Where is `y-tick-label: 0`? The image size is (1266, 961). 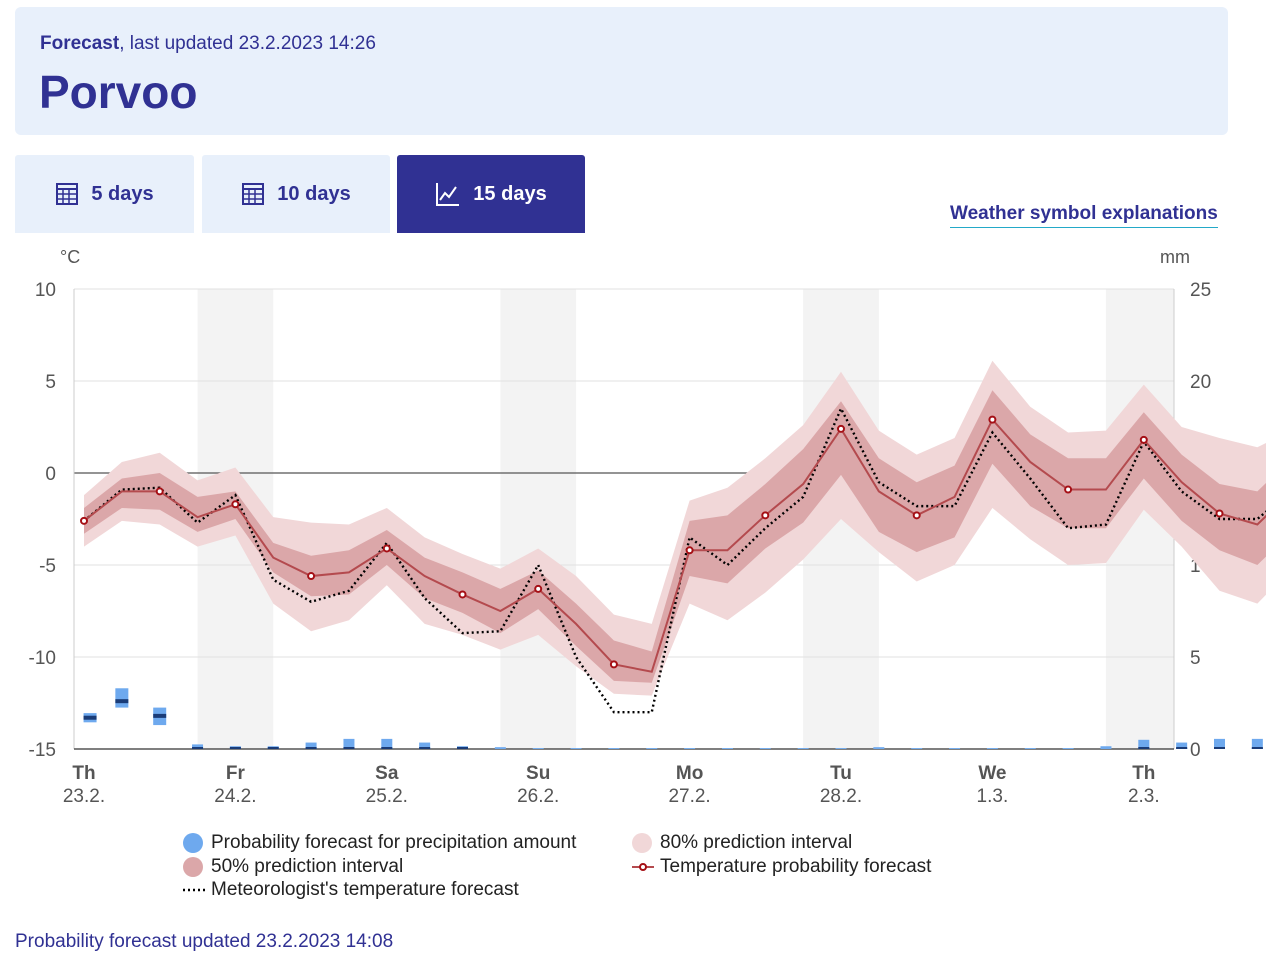
y-tick-label: 0 is located at coordinates (50, 474).